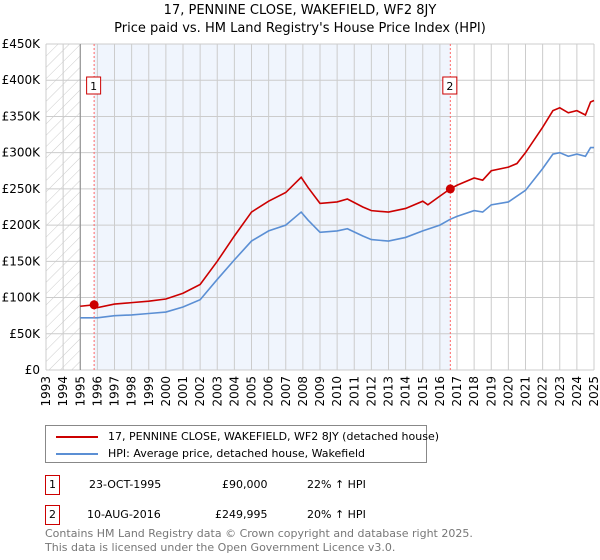 The width and height of the screenshot is (600, 560). I want to click on x-tick-label: 2020, so click(508, 391).